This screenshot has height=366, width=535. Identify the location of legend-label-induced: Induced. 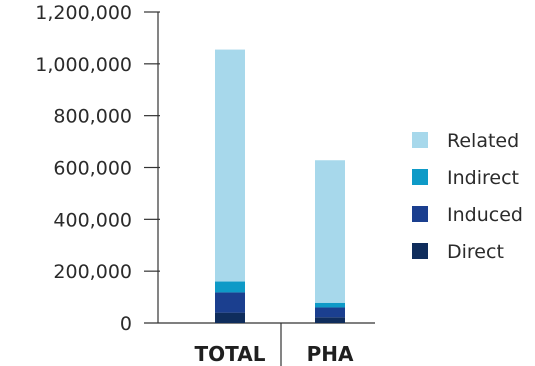
(485, 215).